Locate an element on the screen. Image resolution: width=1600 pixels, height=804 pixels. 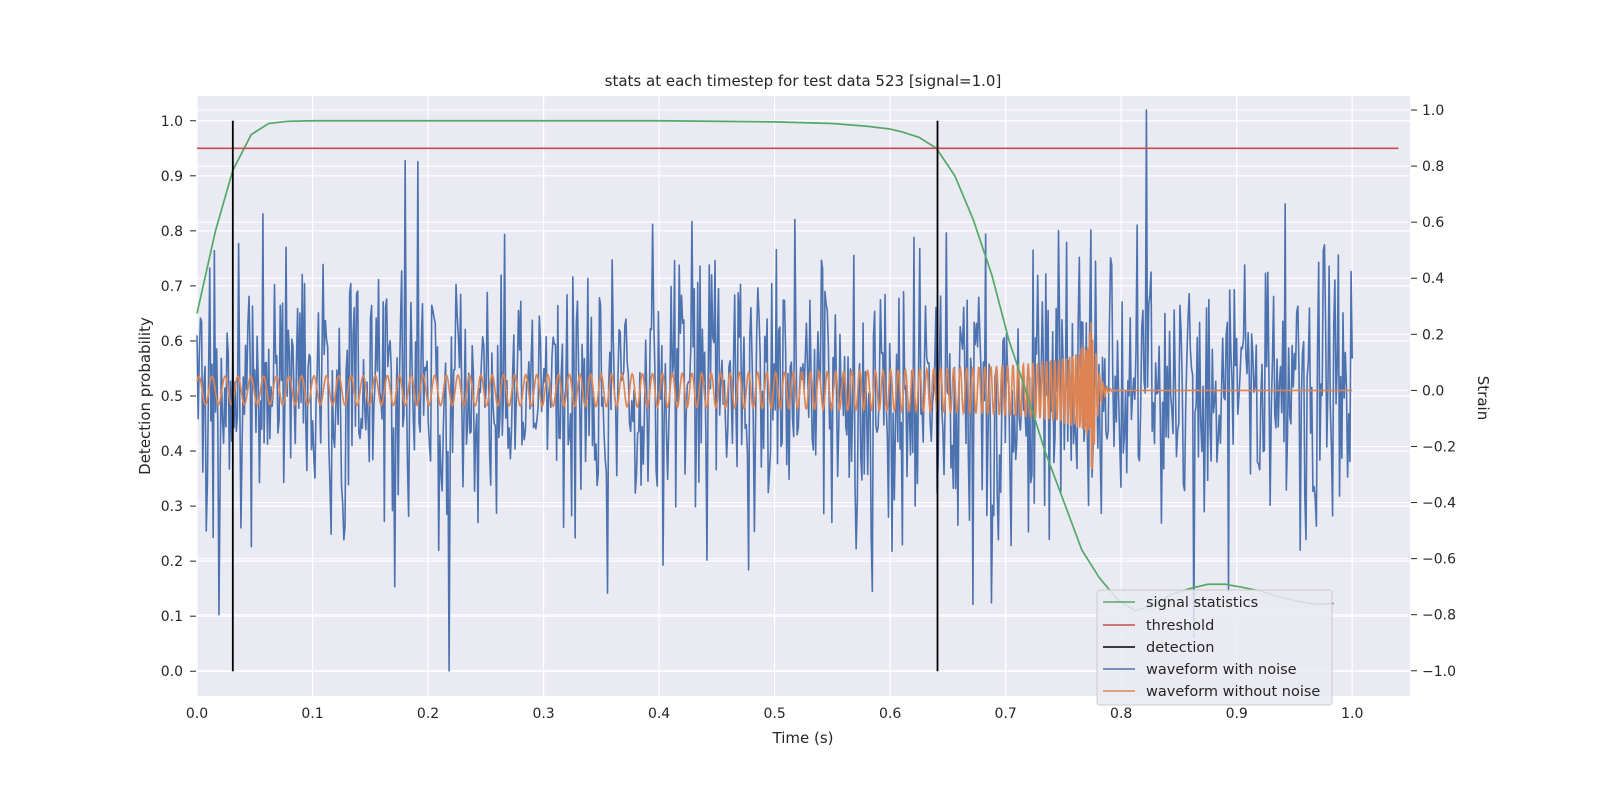
x-tick-label: 0.0 is located at coordinates (197, 714).